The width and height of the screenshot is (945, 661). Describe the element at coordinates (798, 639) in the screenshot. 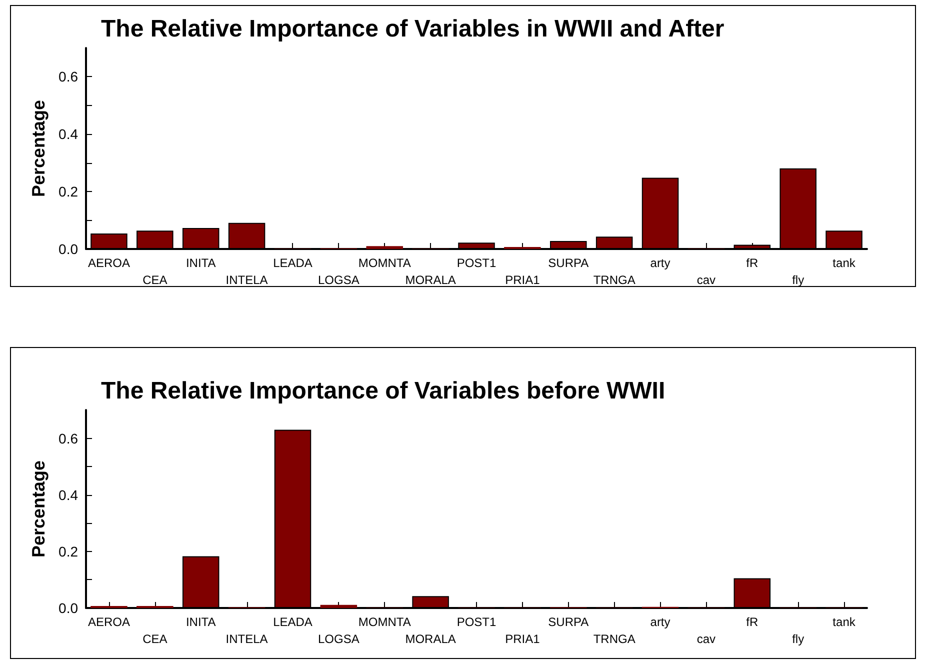

I see `x-tick-label: fly` at that location.